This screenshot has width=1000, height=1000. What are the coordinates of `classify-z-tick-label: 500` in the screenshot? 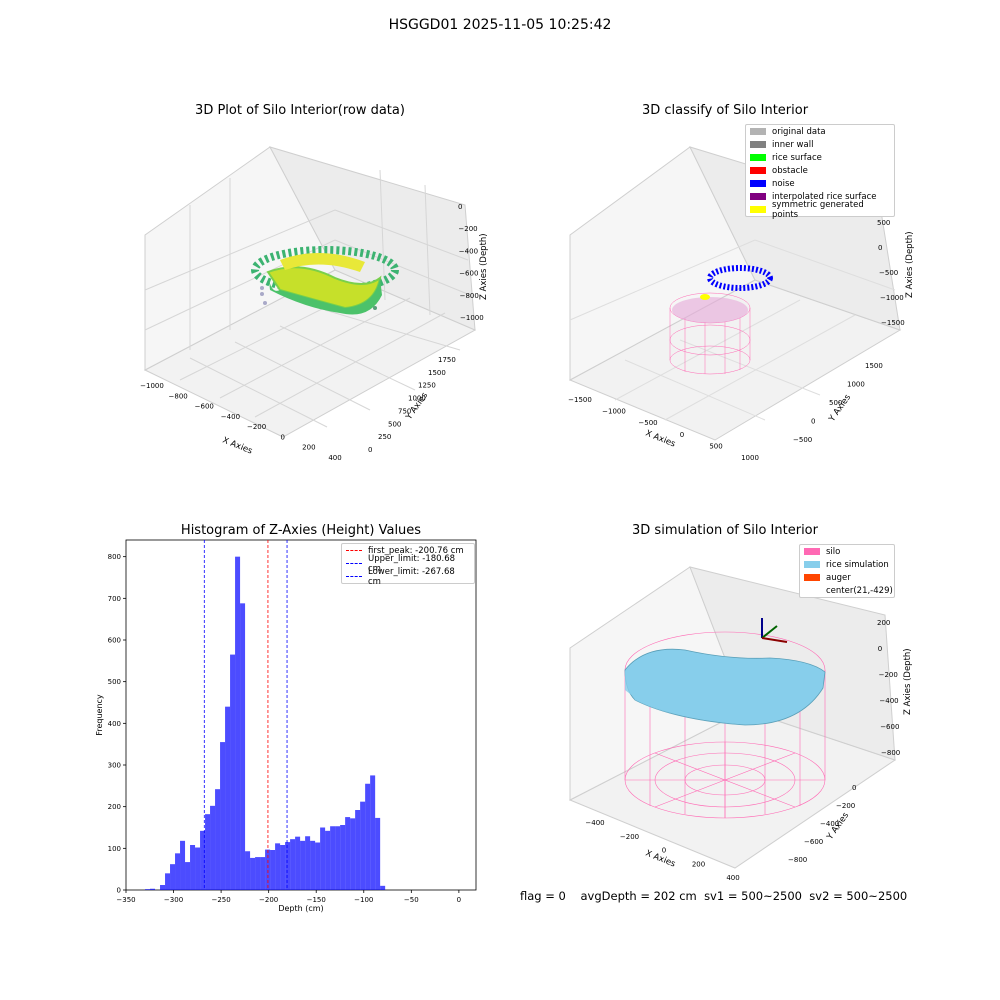 It's located at (883, 223).